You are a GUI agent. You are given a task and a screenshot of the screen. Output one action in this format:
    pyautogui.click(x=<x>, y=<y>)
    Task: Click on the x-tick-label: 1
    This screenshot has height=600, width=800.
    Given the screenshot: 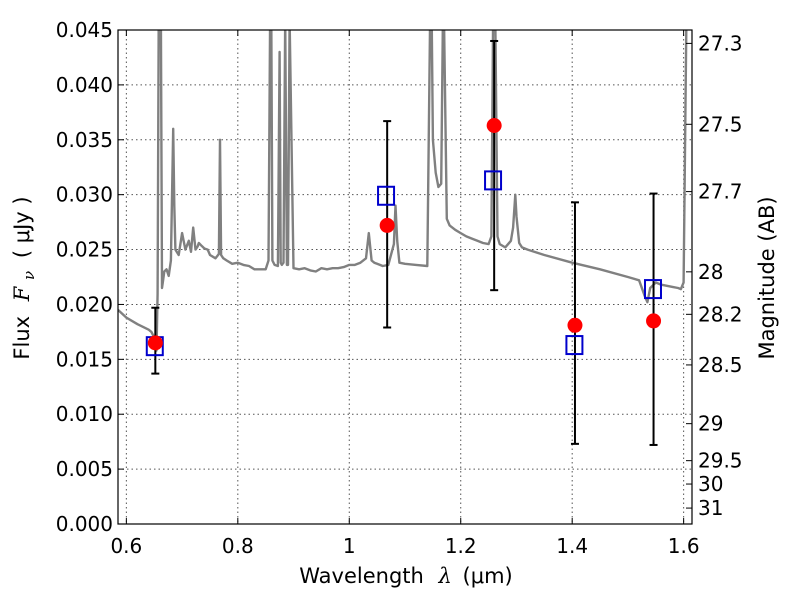 What is the action you would take?
    pyautogui.click(x=349, y=546)
    